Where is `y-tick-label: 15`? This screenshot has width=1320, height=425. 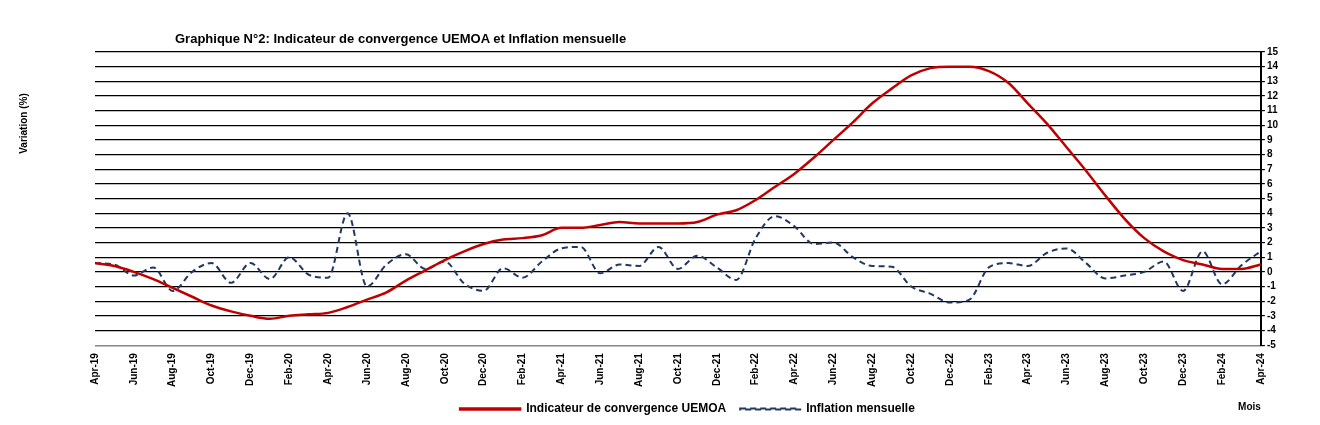
y-tick-label: 15 is located at coordinates (1272, 51).